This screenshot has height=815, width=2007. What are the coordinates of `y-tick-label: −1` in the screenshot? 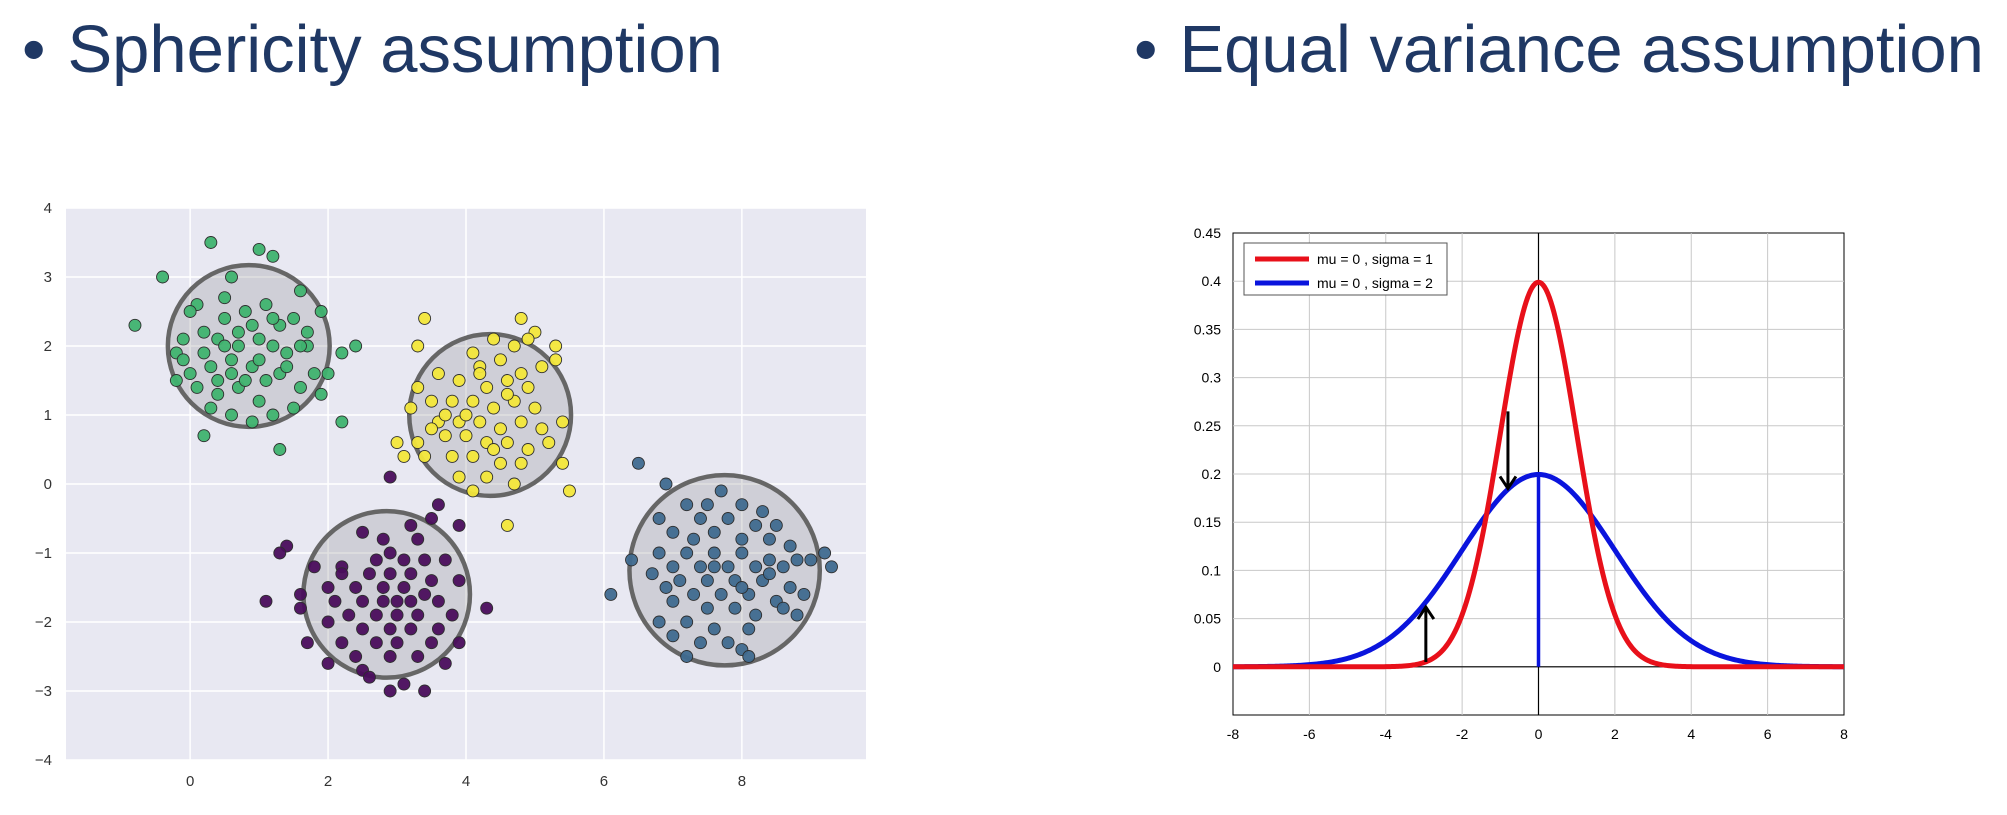 It's located at (43, 553).